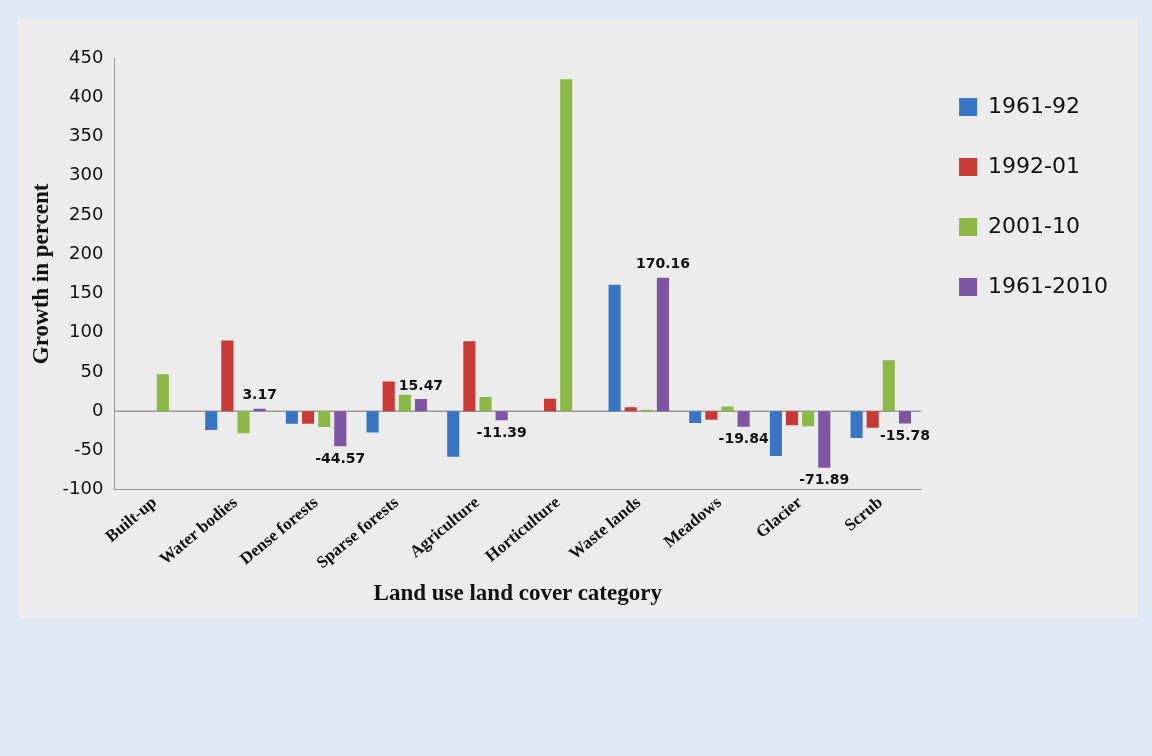 This screenshot has width=1152, height=756. I want to click on data-label: -11.39, so click(501, 431).